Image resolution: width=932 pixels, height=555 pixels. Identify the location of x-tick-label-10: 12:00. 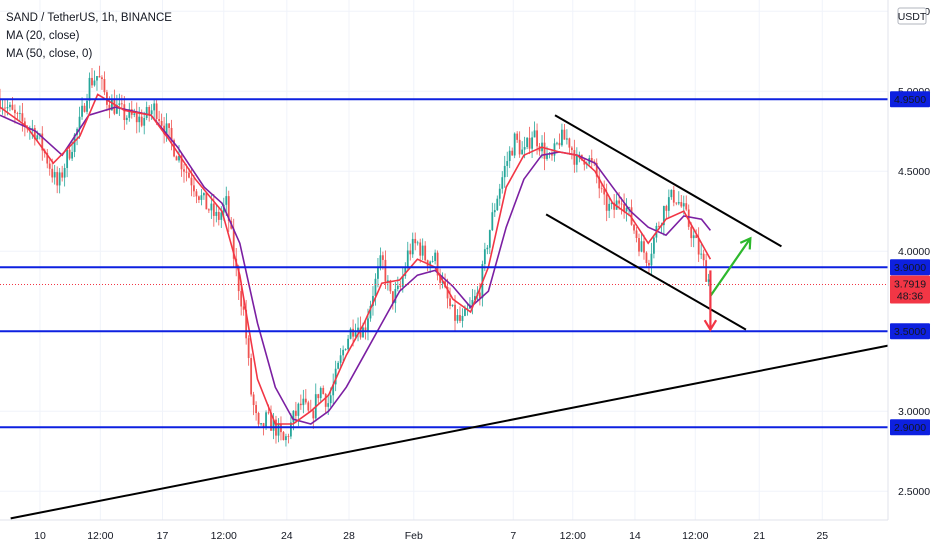
(695, 536).